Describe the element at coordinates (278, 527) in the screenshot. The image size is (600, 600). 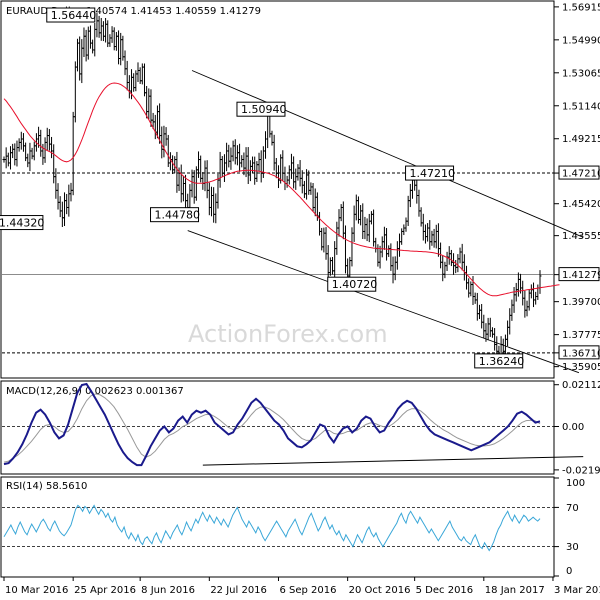
I see `rsi-grid` at that location.